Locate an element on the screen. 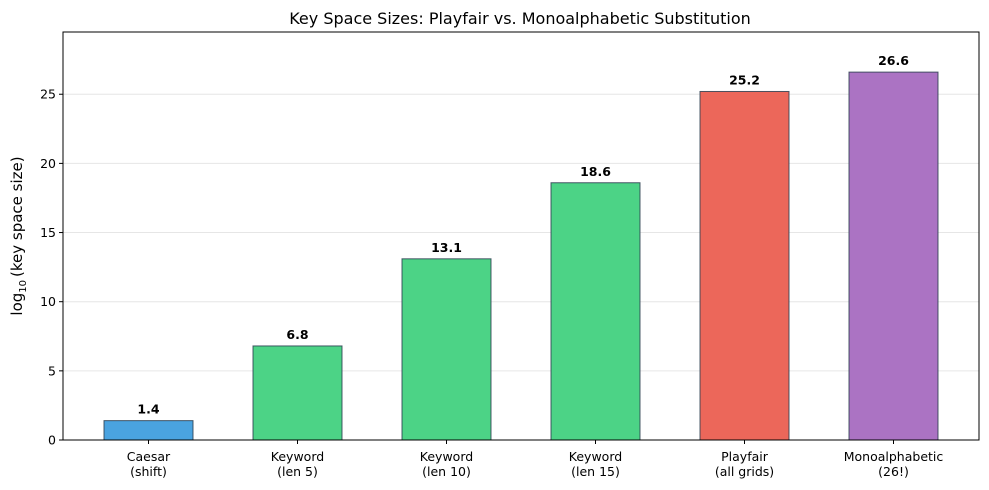  bar-value-label: 18.6 is located at coordinates (595, 171).